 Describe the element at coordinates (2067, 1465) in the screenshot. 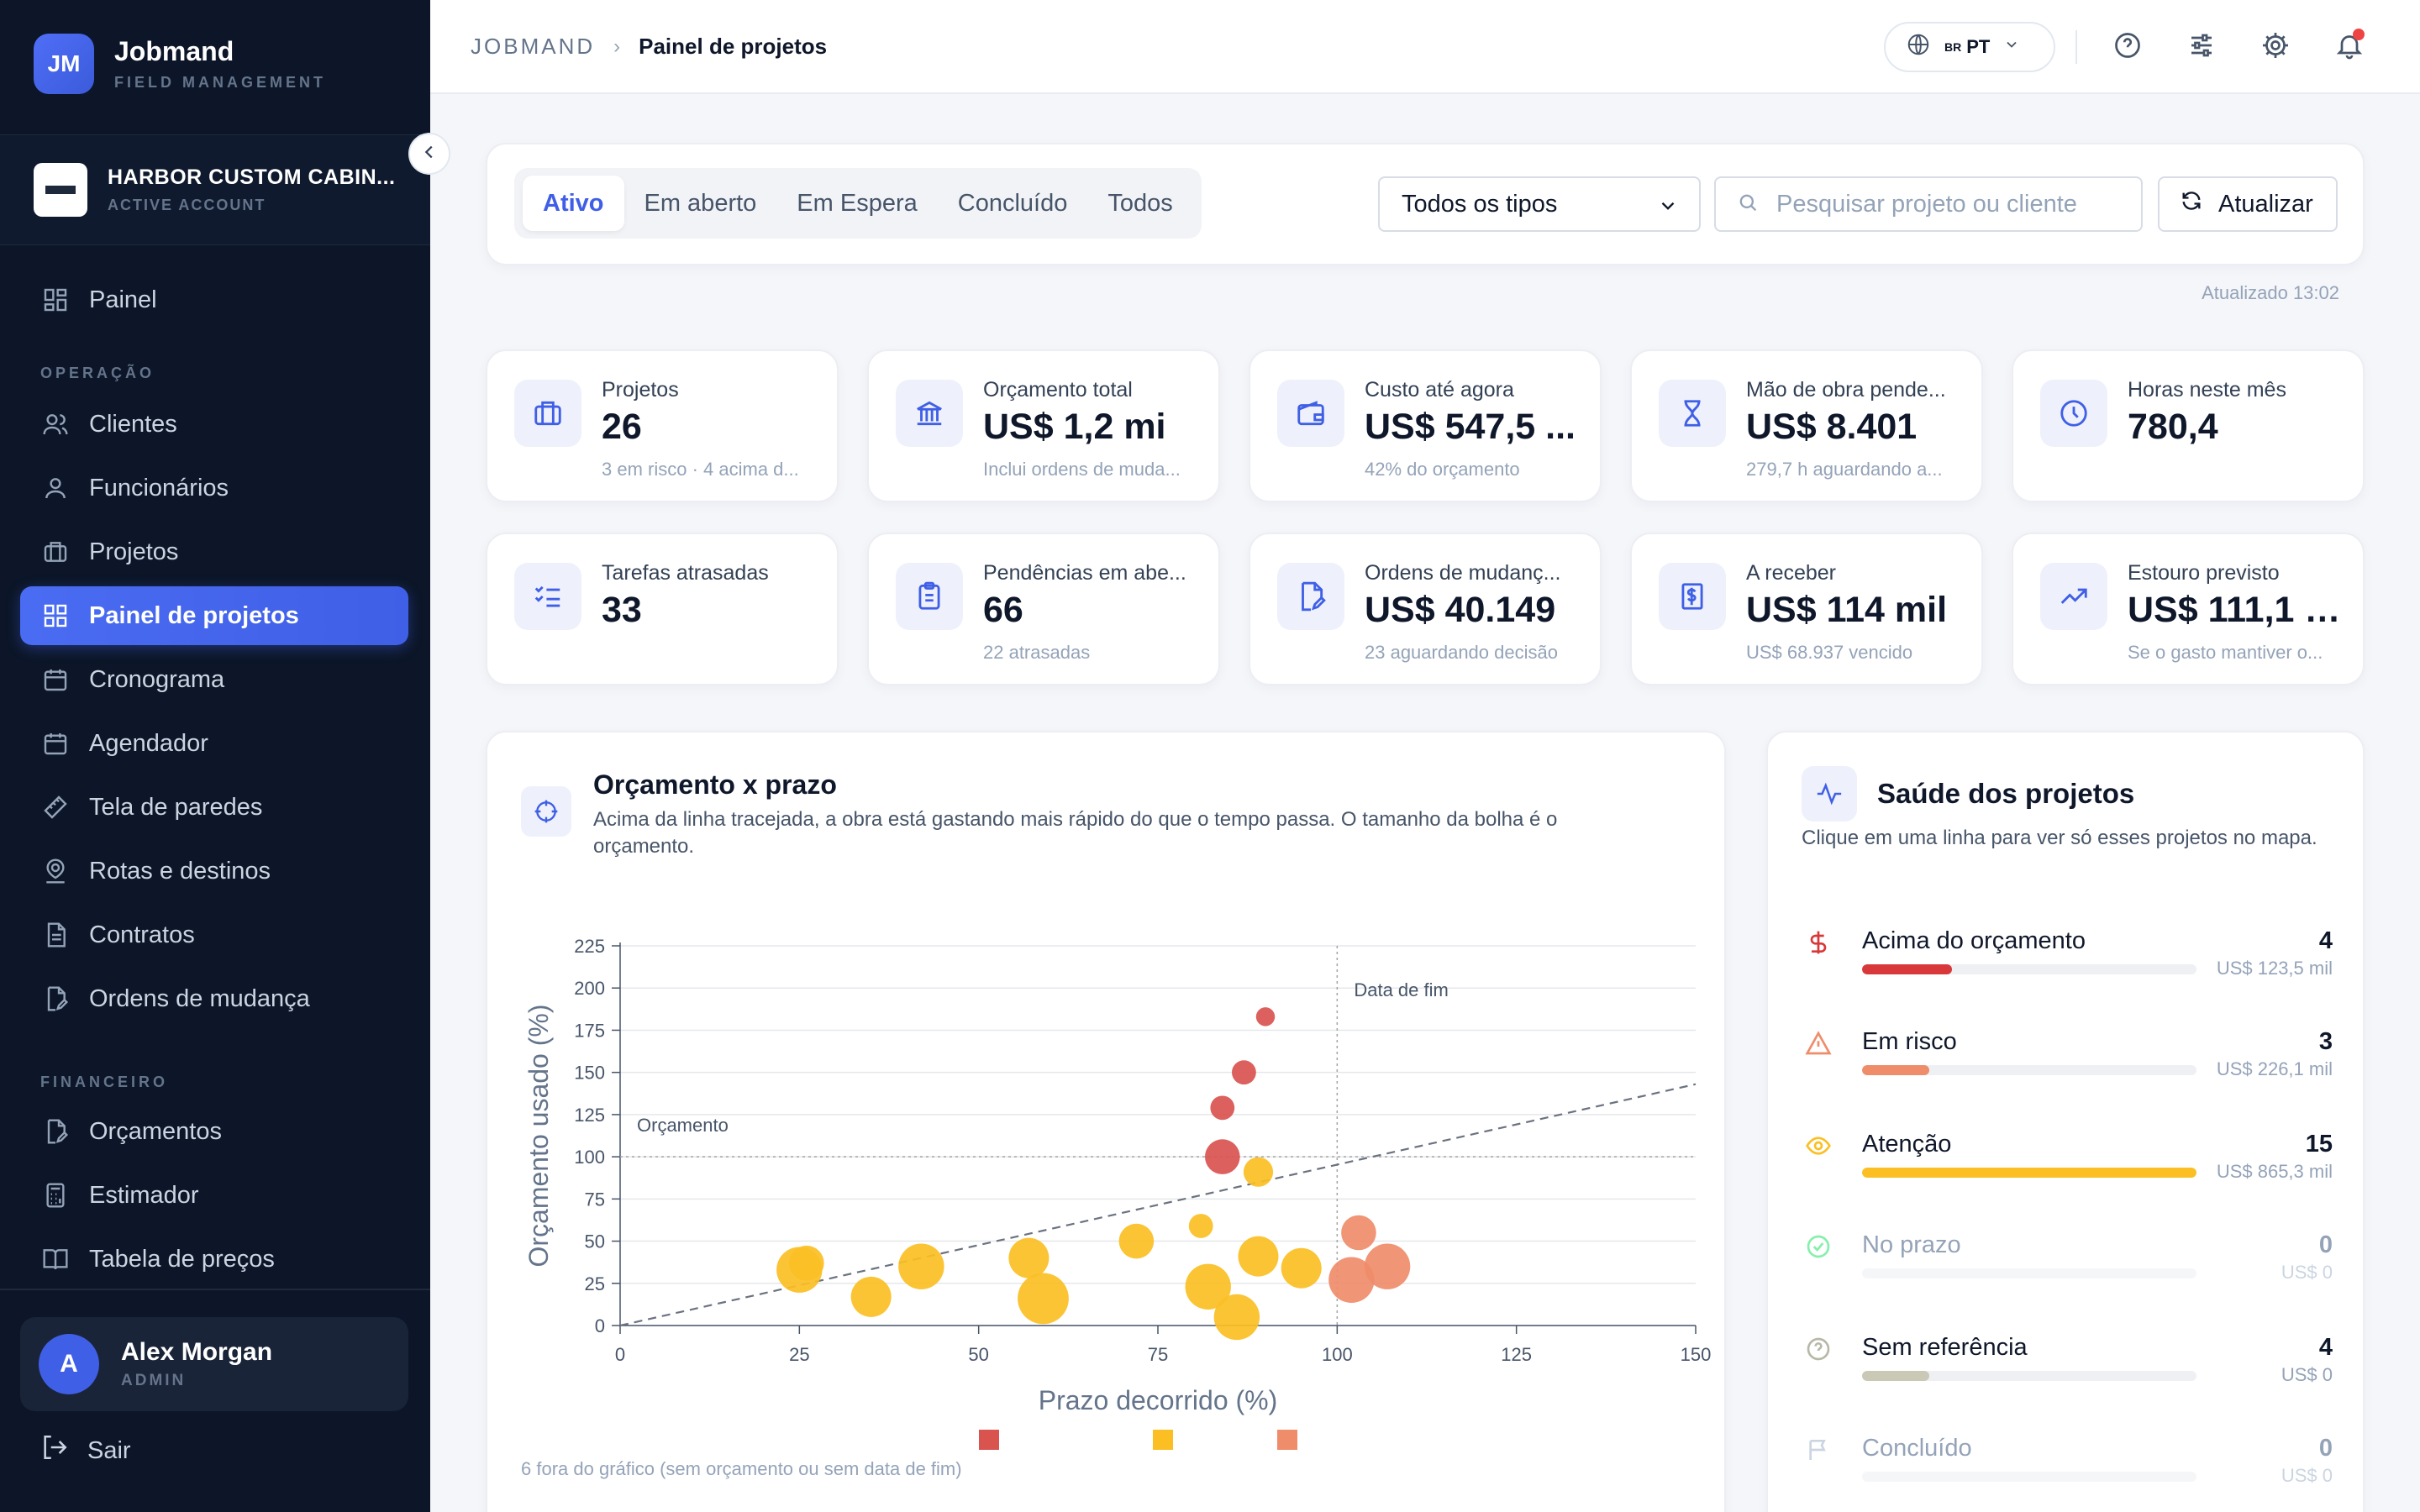

I see `health-row-concluido: Concluído 0 US$ 0` at that location.